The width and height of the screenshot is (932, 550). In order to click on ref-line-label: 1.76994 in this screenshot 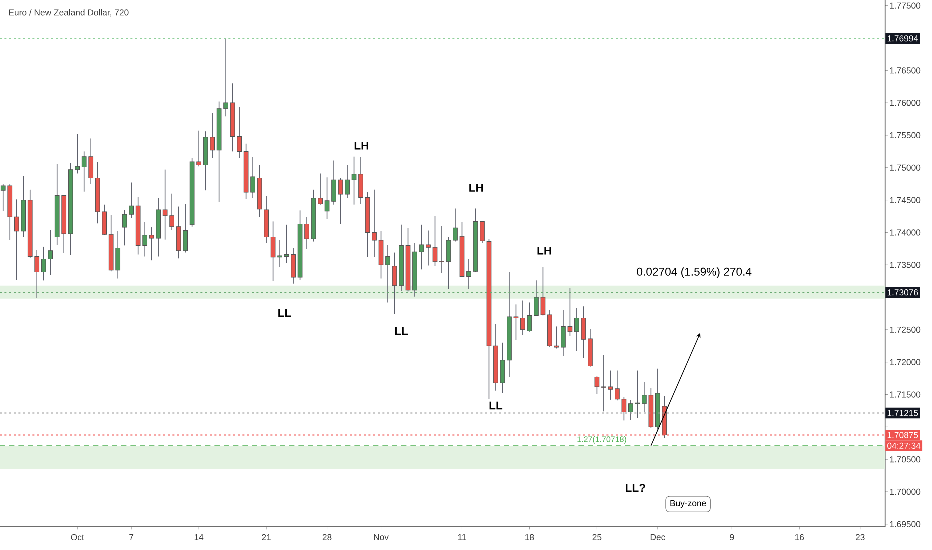, I will do `click(903, 39)`.